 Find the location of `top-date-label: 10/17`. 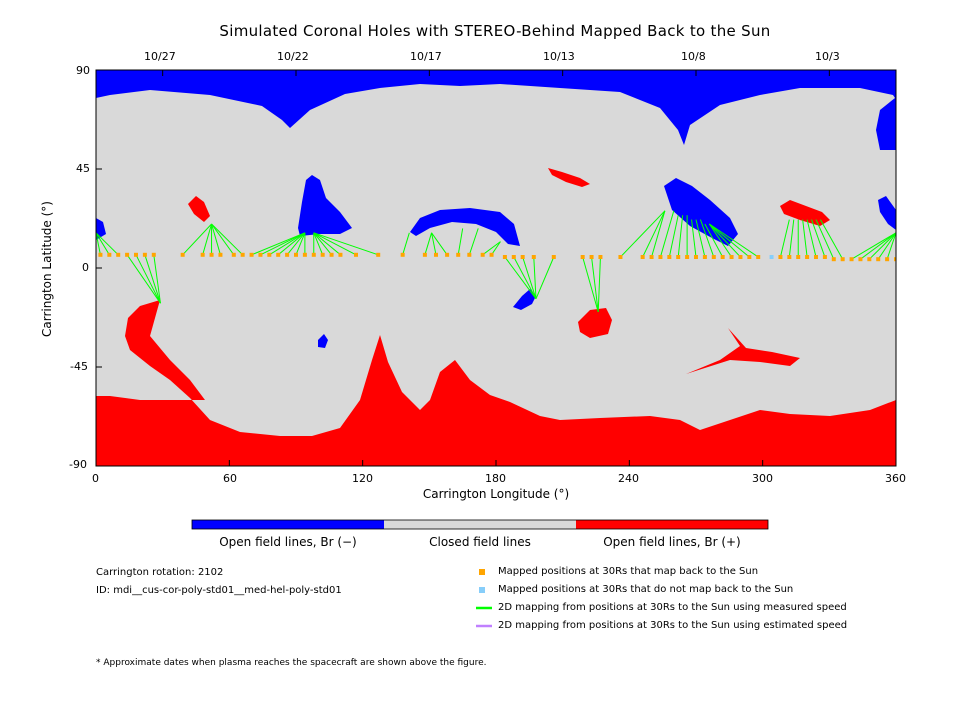

top-date-label: 10/17 is located at coordinates (426, 56).